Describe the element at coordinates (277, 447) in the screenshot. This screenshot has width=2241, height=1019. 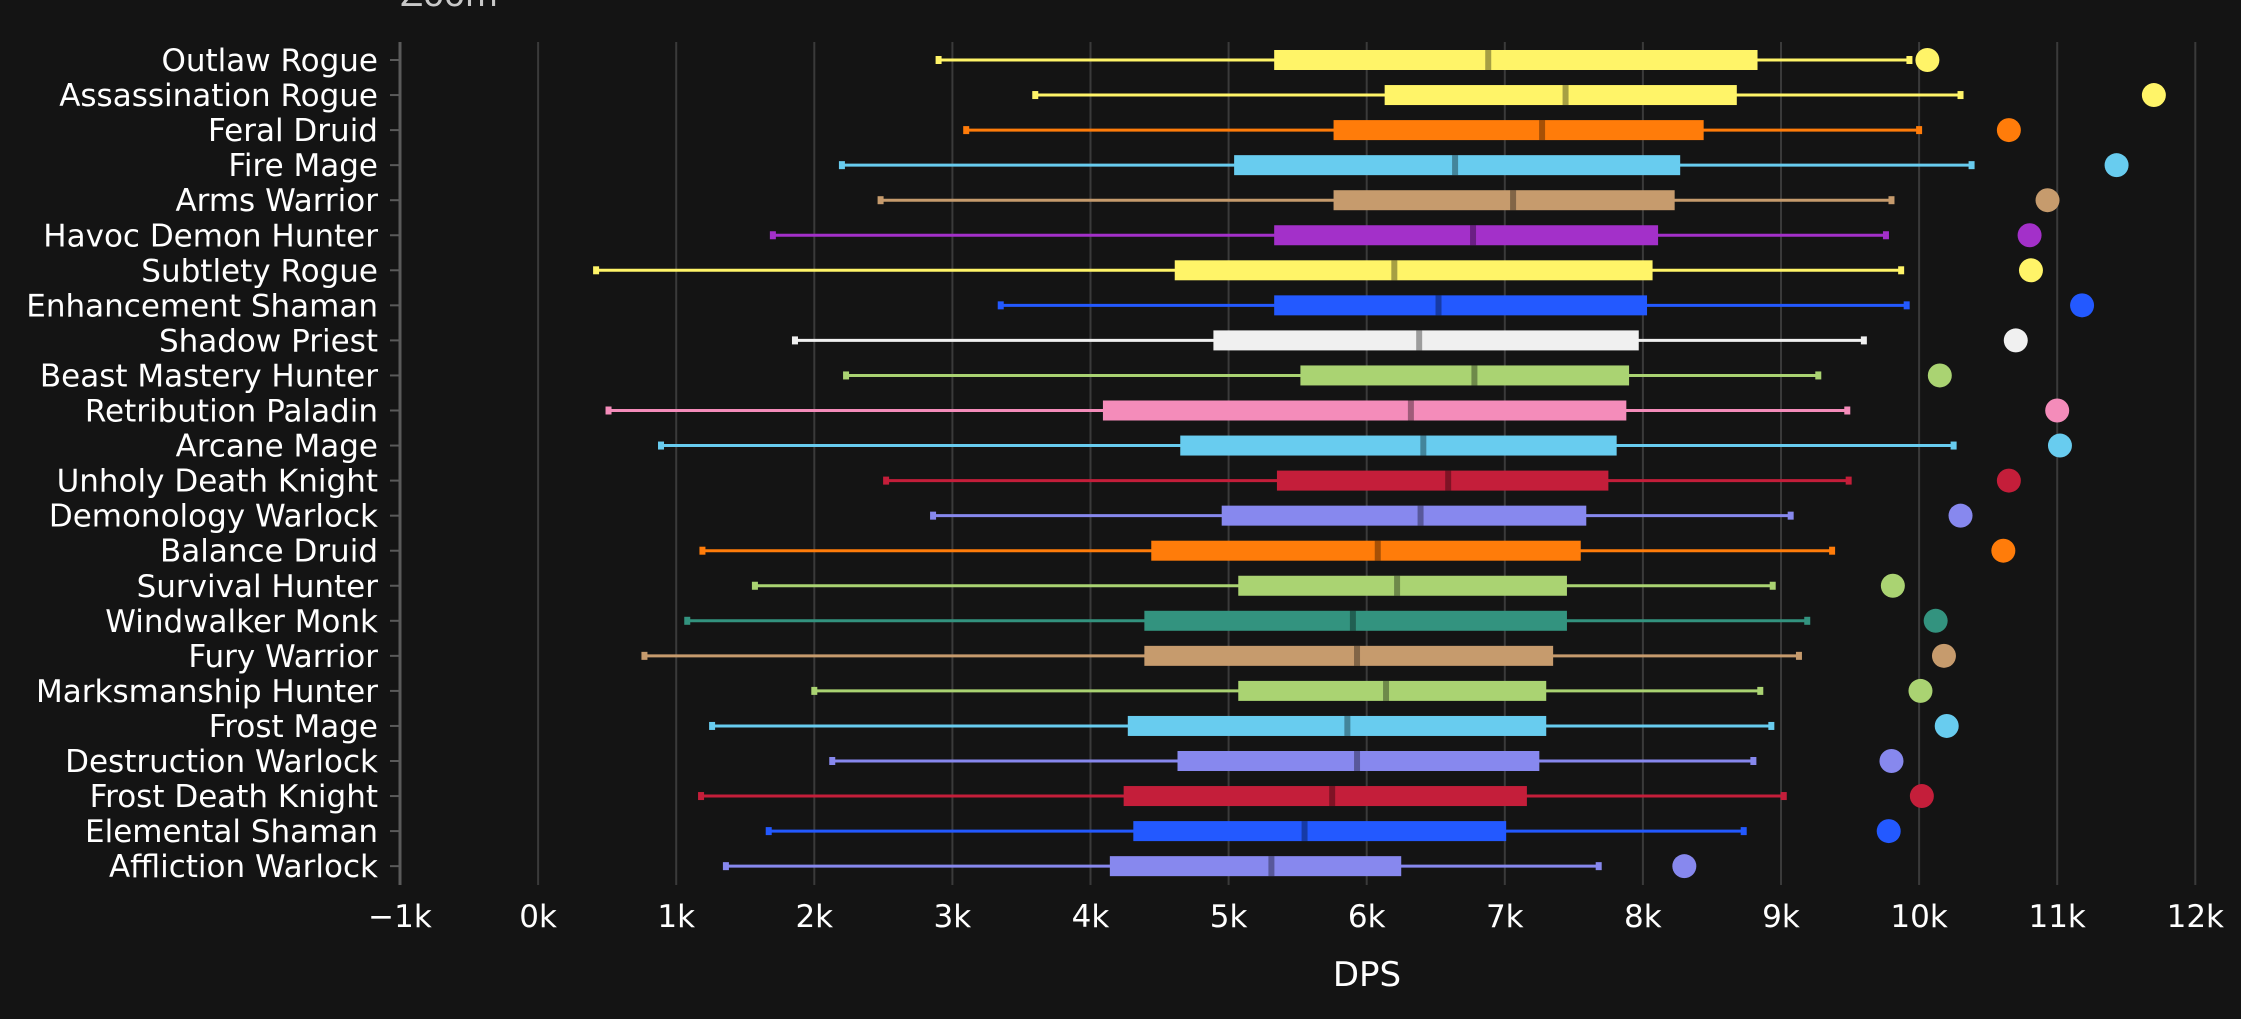
I see `row-label: Arcane Mage` at that location.